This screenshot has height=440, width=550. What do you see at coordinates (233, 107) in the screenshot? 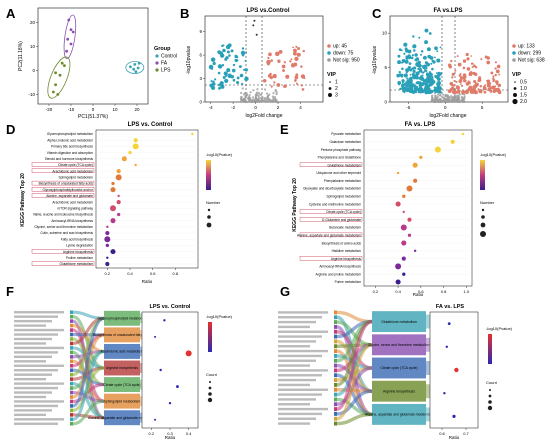
I see `panel-b-xtick-label: -2` at bounding box center [233, 107].